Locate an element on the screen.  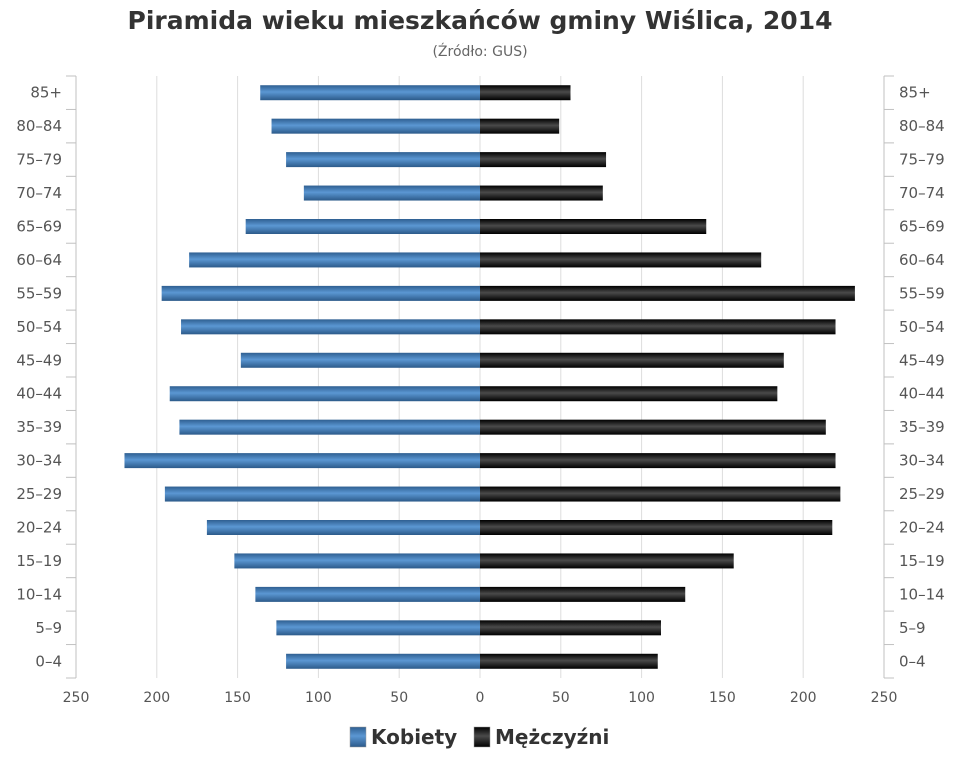
category-label-right: 40–44 is located at coordinates (922, 394).